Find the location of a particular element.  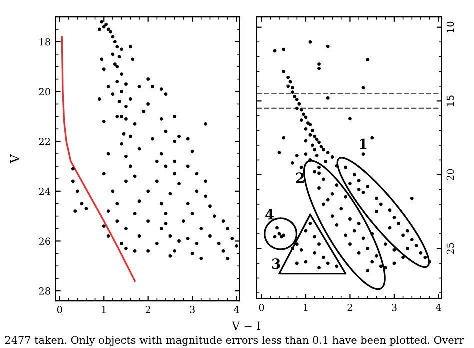

text: 2477 taken. Only objects with magnitude errors less than 0.1 have been plotted. Overr is located at coordinates (234, 341).